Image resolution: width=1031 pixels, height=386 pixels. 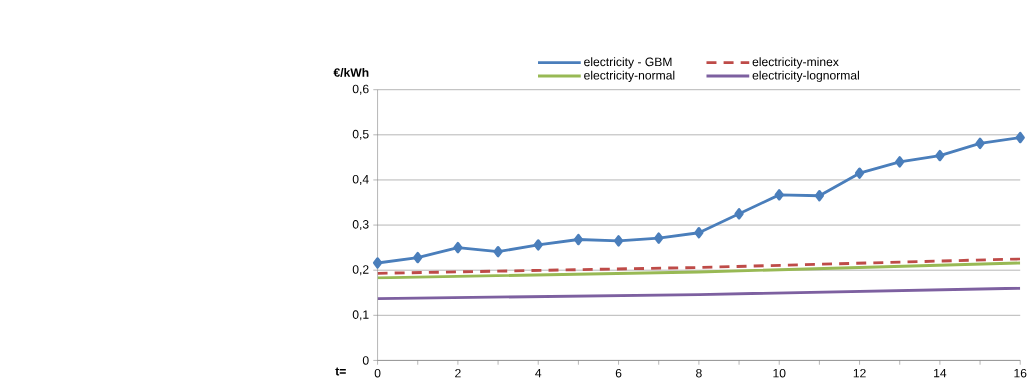 What do you see at coordinates (360, 89) in the screenshot?
I see `y-tick-label: 0,6` at bounding box center [360, 89].